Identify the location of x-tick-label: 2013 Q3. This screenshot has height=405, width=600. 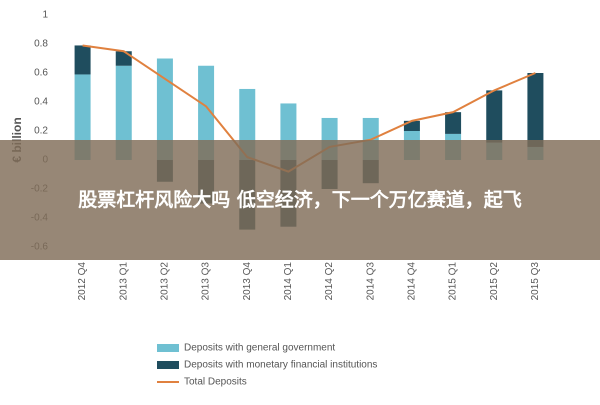
(206, 281).